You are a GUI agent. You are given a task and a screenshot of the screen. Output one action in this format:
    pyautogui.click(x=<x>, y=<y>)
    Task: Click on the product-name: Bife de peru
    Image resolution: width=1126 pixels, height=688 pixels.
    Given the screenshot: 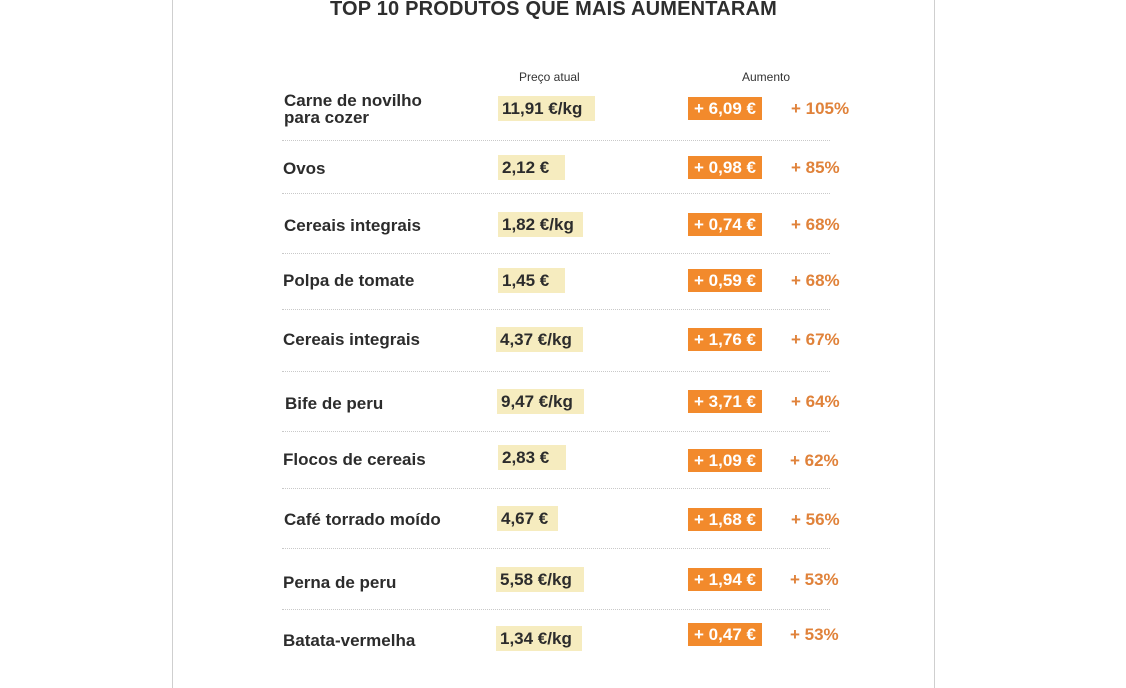 What is the action you would take?
    pyautogui.click(x=334, y=403)
    